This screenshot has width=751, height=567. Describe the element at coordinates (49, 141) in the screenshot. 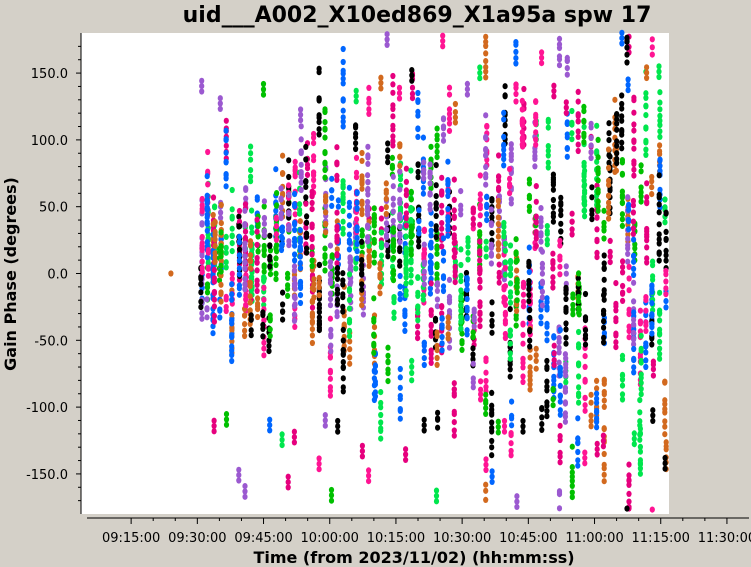

I see `y-tick-label: 100.0` at that location.